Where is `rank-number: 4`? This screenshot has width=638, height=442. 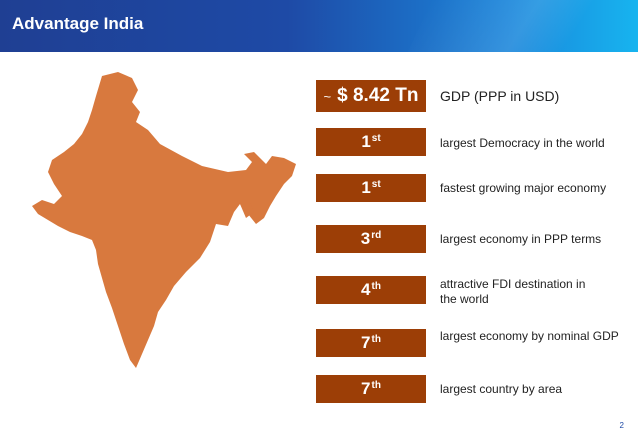
rank-number: 4 is located at coordinates (366, 289).